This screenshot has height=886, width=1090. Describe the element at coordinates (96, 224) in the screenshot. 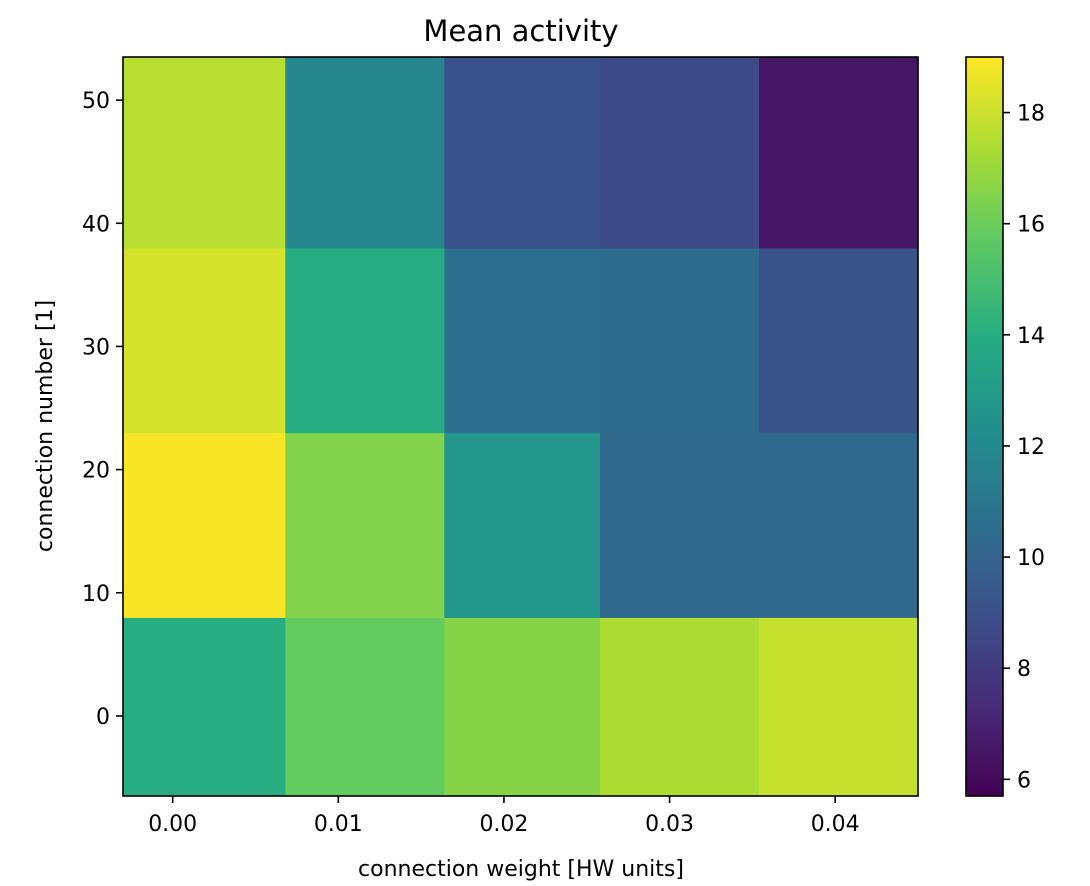

I see `y-tick-label: 40` at that location.